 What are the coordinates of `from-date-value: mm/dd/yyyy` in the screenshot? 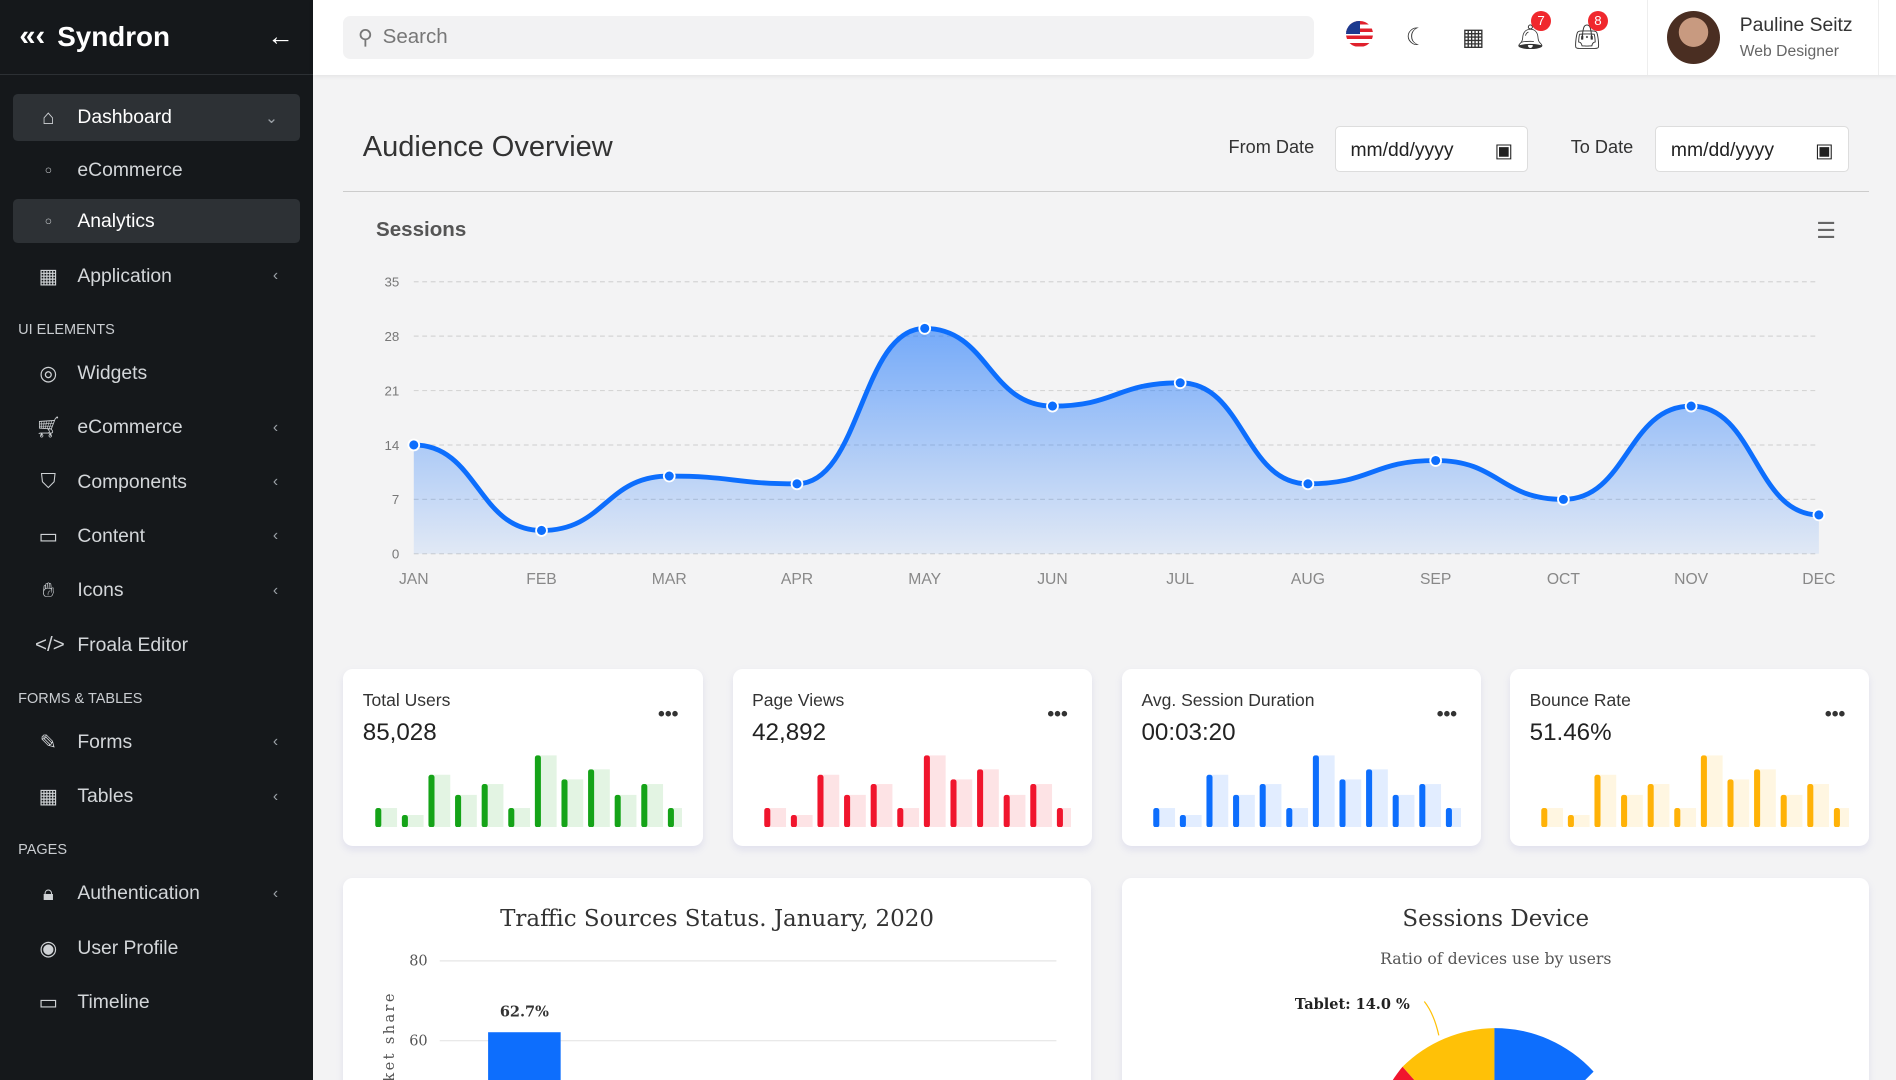 It's located at (1402, 149).